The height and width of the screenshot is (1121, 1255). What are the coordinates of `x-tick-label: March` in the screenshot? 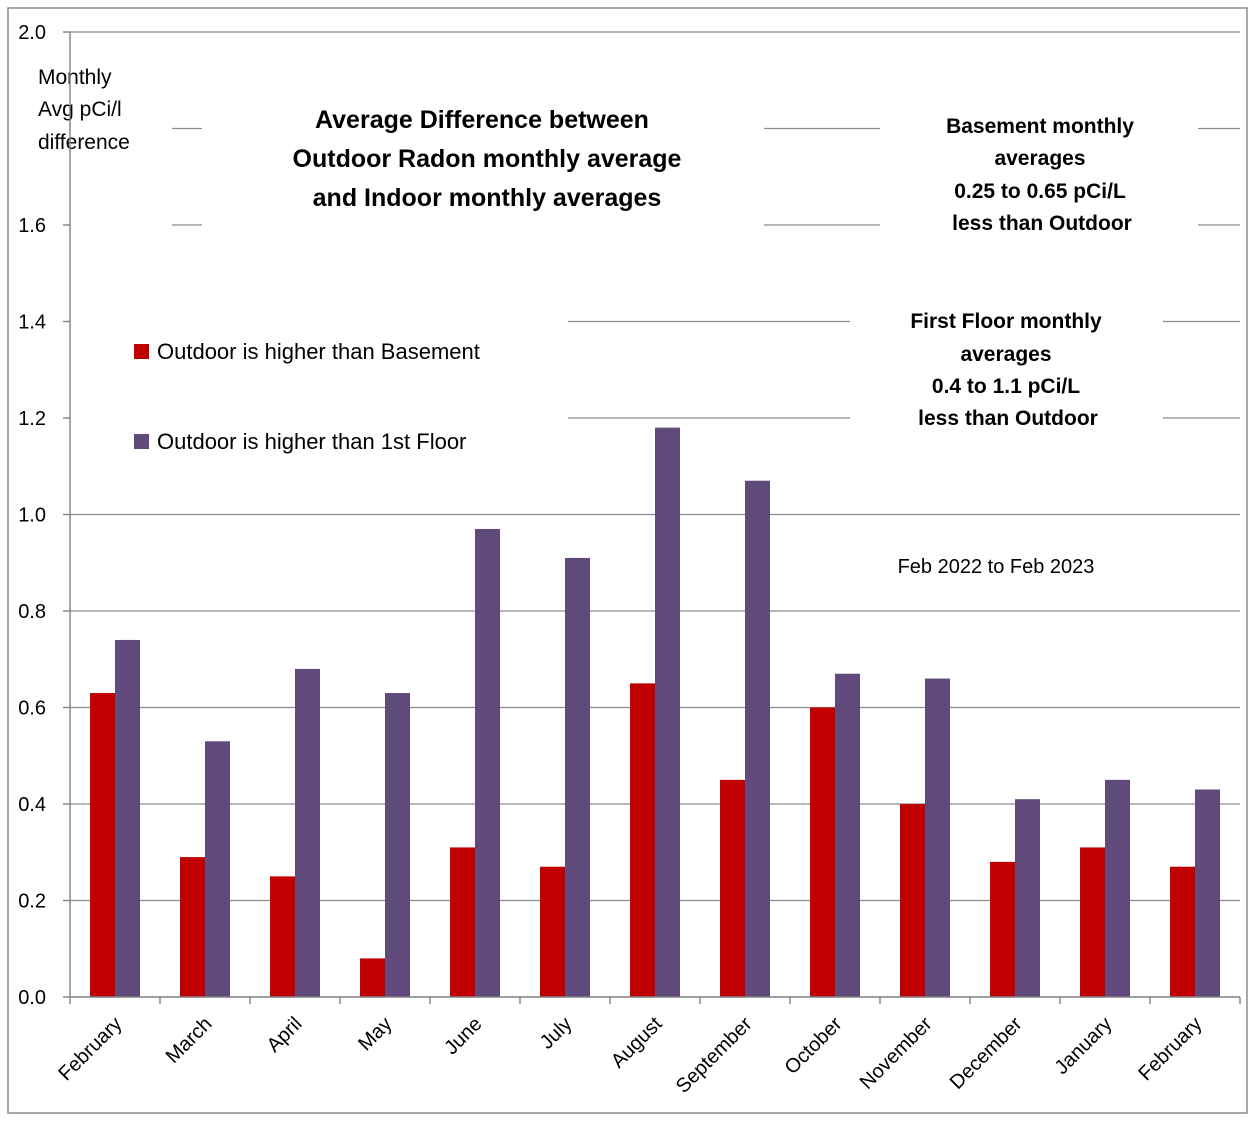 It's located at (189, 1040).